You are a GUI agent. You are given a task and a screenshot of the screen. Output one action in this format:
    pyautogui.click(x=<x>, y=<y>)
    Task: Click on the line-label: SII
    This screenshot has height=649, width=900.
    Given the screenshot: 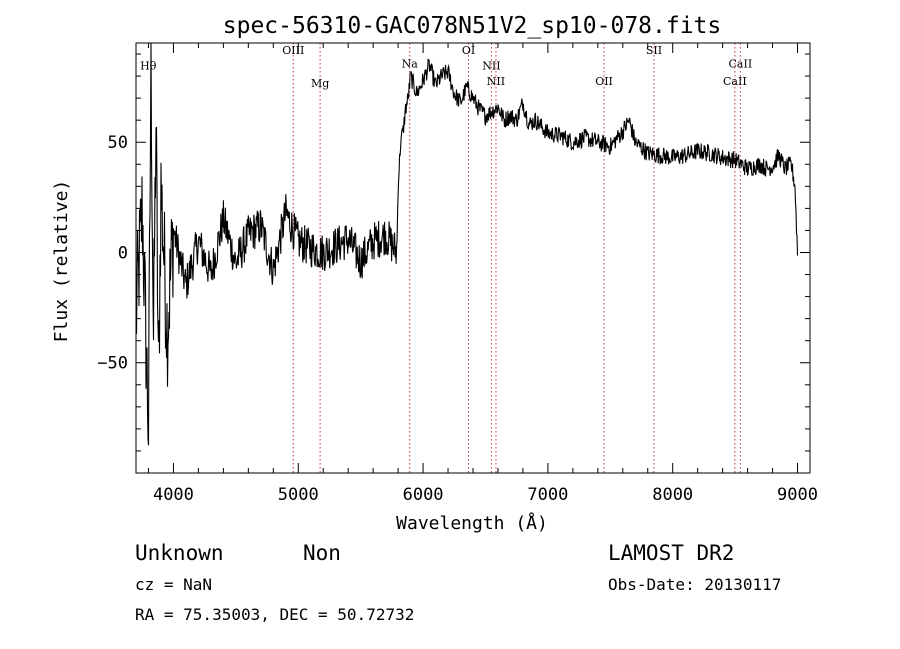 What is the action you would take?
    pyautogui.click(x=654, y=50)
    